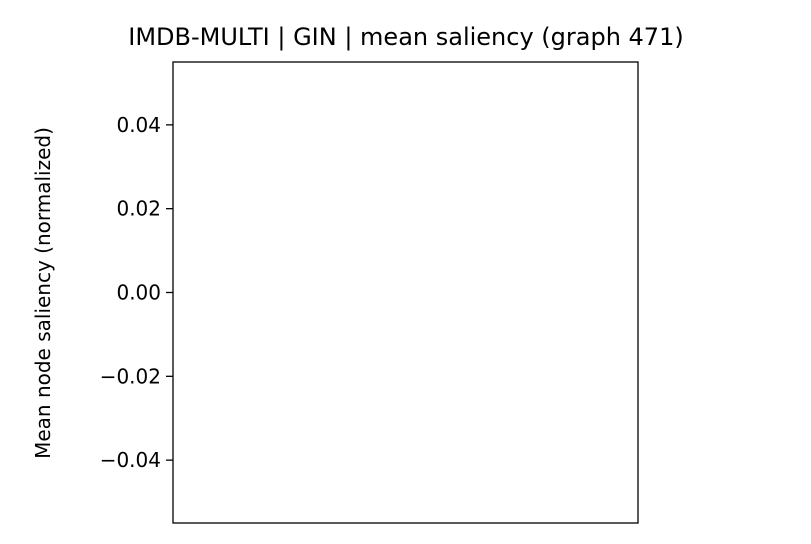  What do you see at coordinates (130, 376) in the screenshot?
I see `y-tick-label: −0.02` at bounding box center [130, 376].